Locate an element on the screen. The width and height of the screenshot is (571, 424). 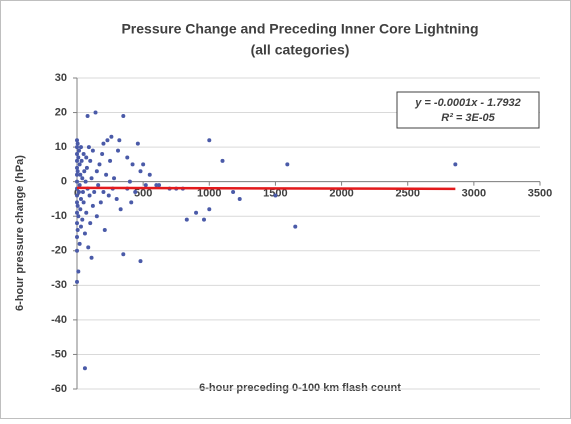
trend-equation: y = -0.0001x - 1.7932 is located at coordinates (467, 103).